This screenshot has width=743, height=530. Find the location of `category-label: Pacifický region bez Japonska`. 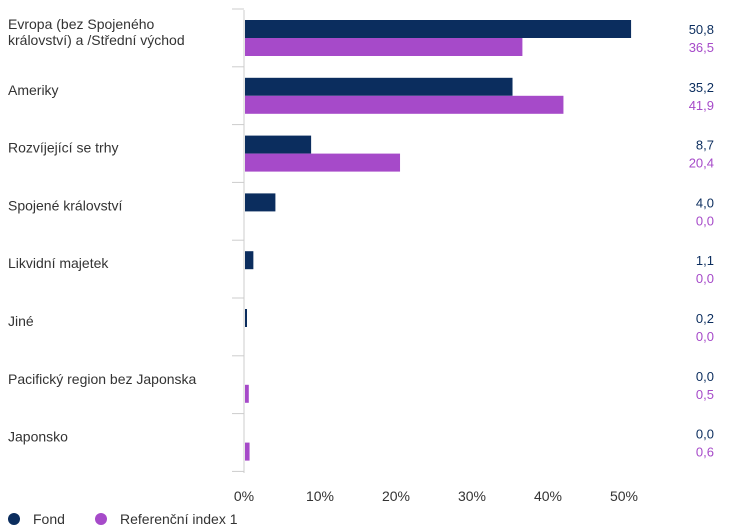

category-label: Pacifický region bez Japonska is located at coordinates (102, 379).